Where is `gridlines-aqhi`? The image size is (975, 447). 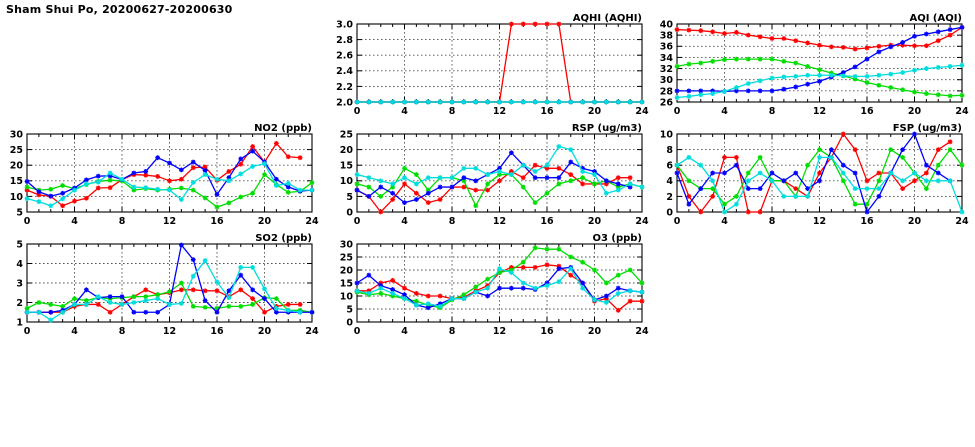 gridlines-aqhi is located at coordinates (499, 63).